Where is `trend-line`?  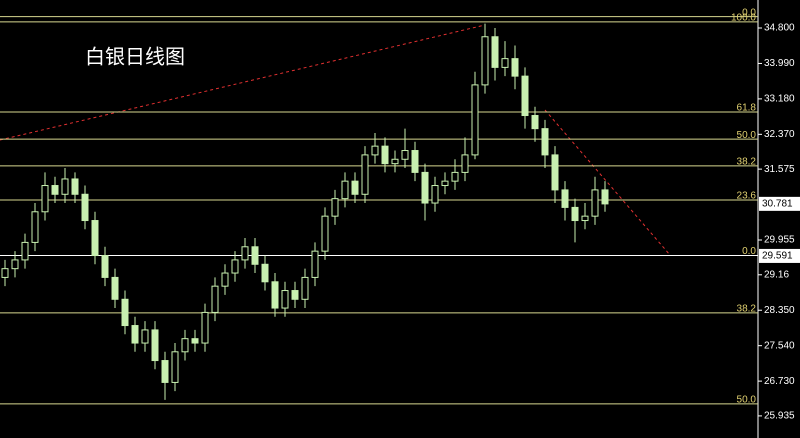
trend-line is located at coordinates (607, 182).